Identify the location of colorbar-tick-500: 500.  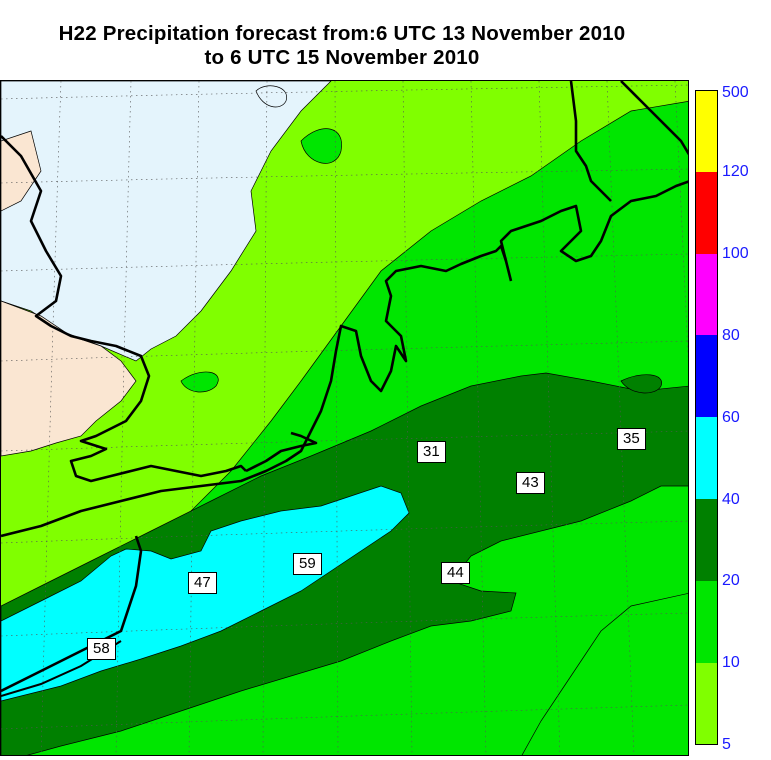
(735, 92).